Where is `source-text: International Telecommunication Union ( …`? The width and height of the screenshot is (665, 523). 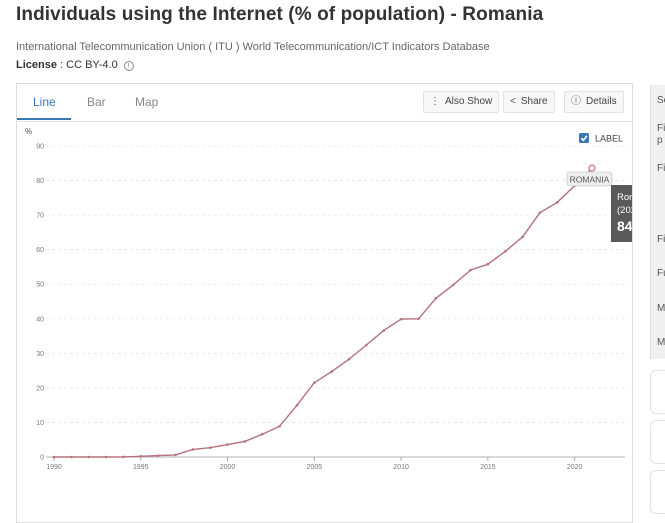 source-text: International Telecommunication Union ( … is located at coordinates (253, 47).